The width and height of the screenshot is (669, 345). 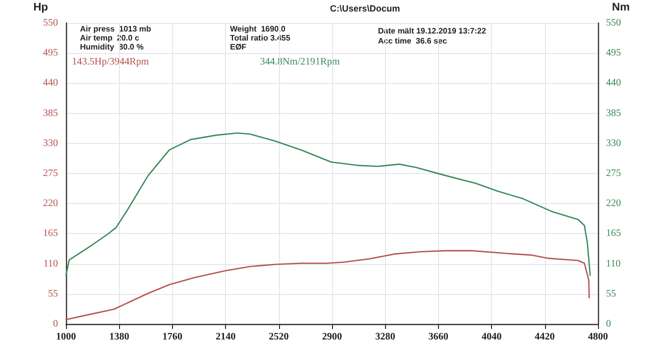 What do you see at coordinates (50, 204) in the screenshot?
I see `y-tick-label: 220` at bounding box center [50, 204].